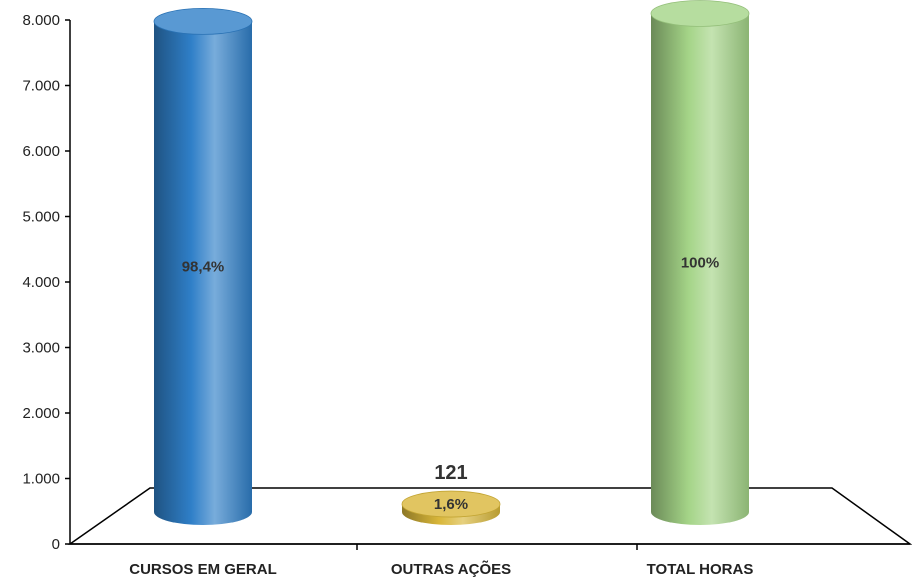 This screenshot has width=912, height=579. Describe the element at coordinates (450, 473) in the screenshot. I see `data-value-label: 121` at that location.